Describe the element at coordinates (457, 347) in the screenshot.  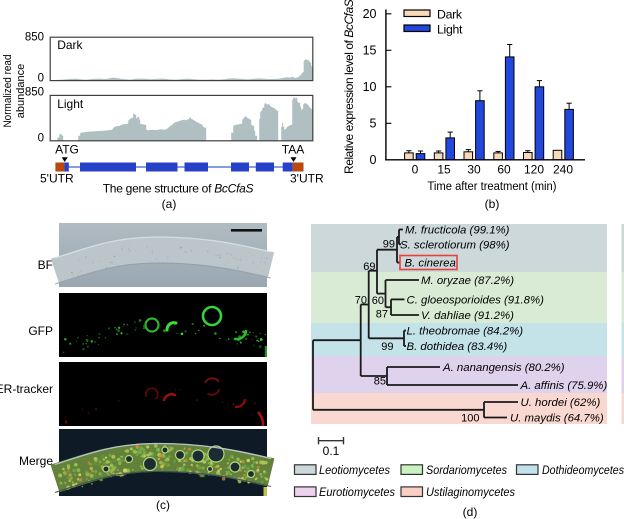
I see `svg-text: B. dothidea (83.4%)` at that location.